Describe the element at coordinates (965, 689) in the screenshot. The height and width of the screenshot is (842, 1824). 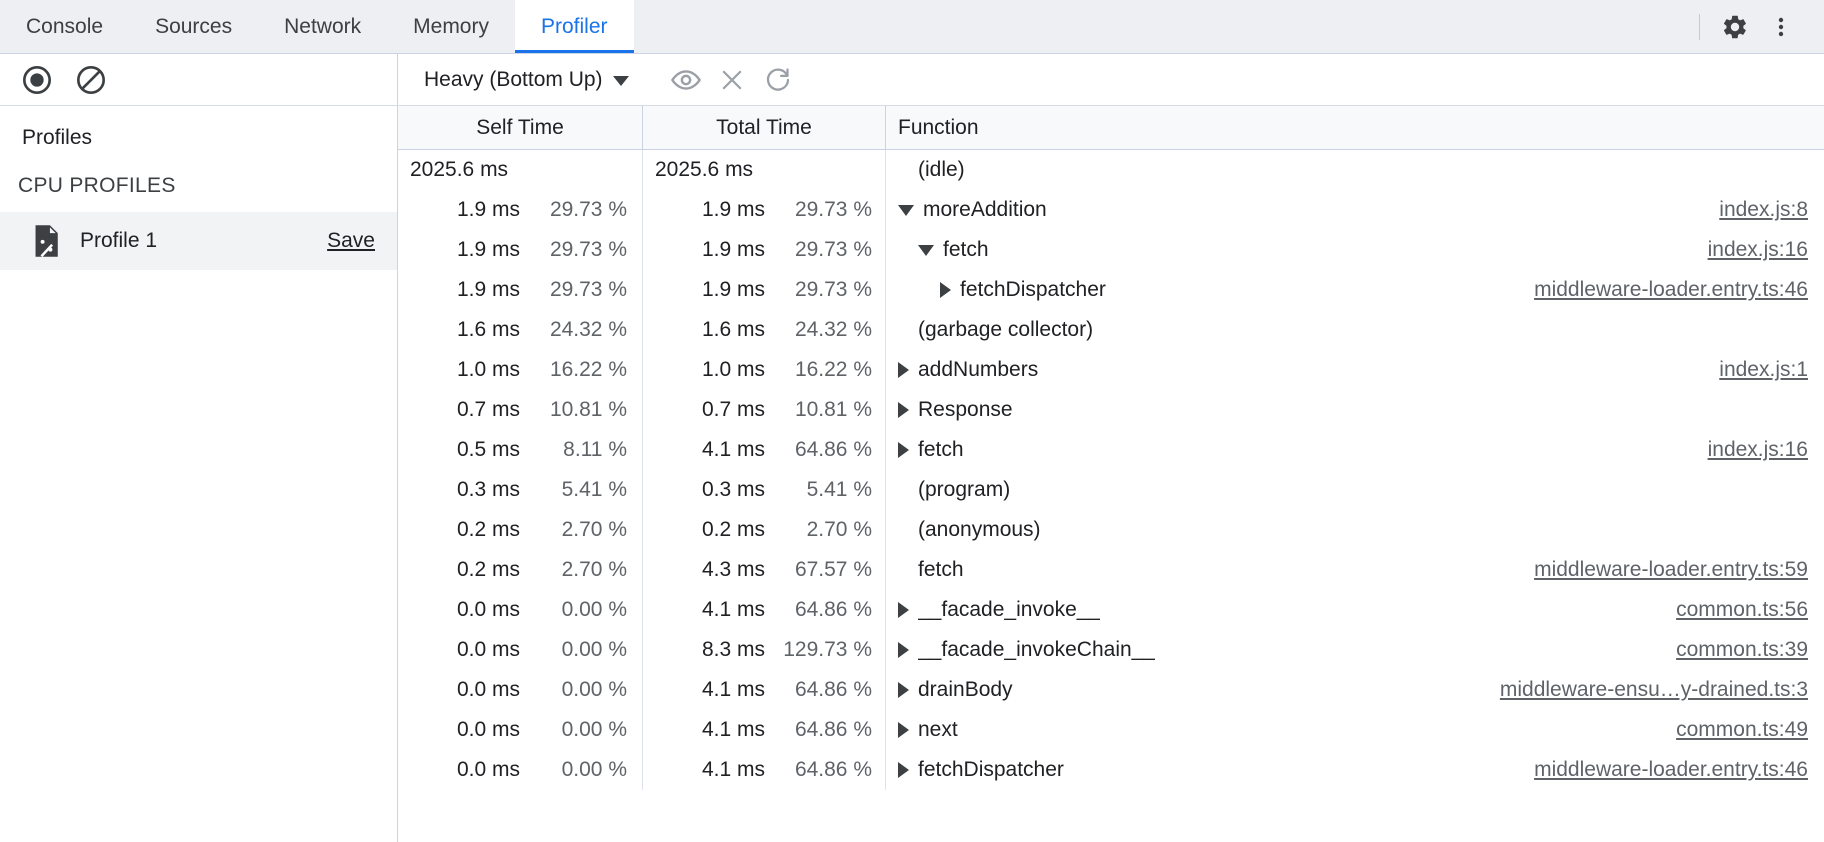
I see `function-name: drainBody` at that location.